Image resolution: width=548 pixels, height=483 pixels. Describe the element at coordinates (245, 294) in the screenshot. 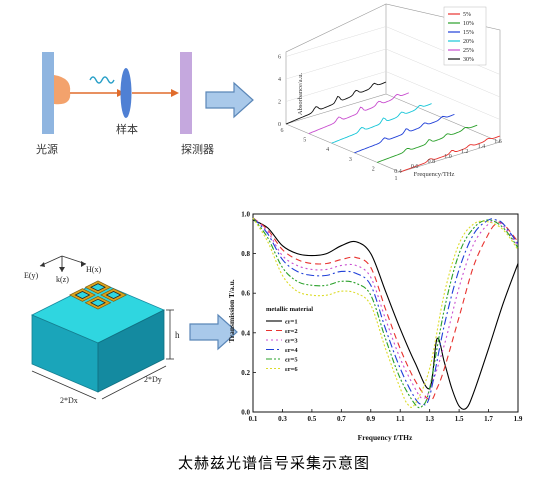

I see `y-tick-label: 0.6` at that location.